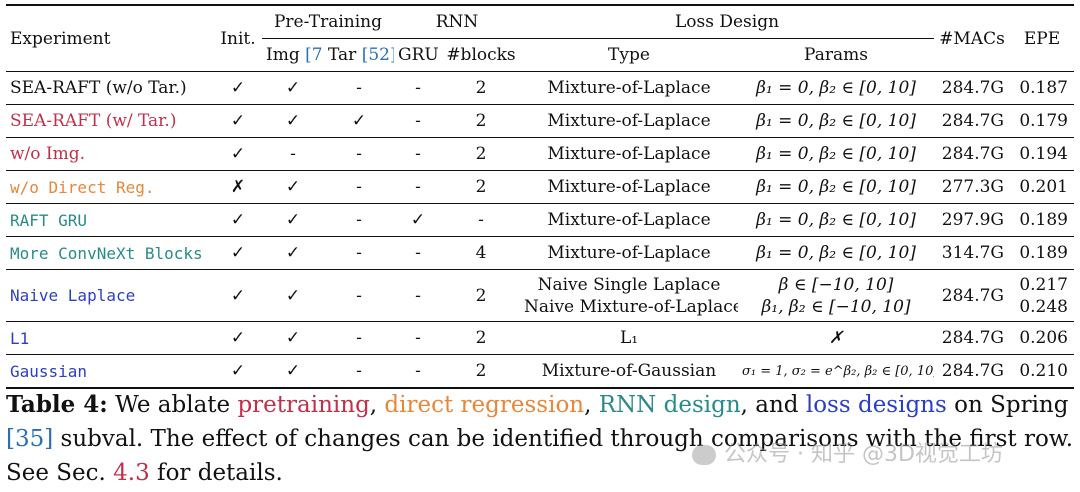 The height and width of the screenshot is (492, 1080). Describe the element at coordinates (283, 55) in the screenshot. I see `header-img-label: Img` at that location.